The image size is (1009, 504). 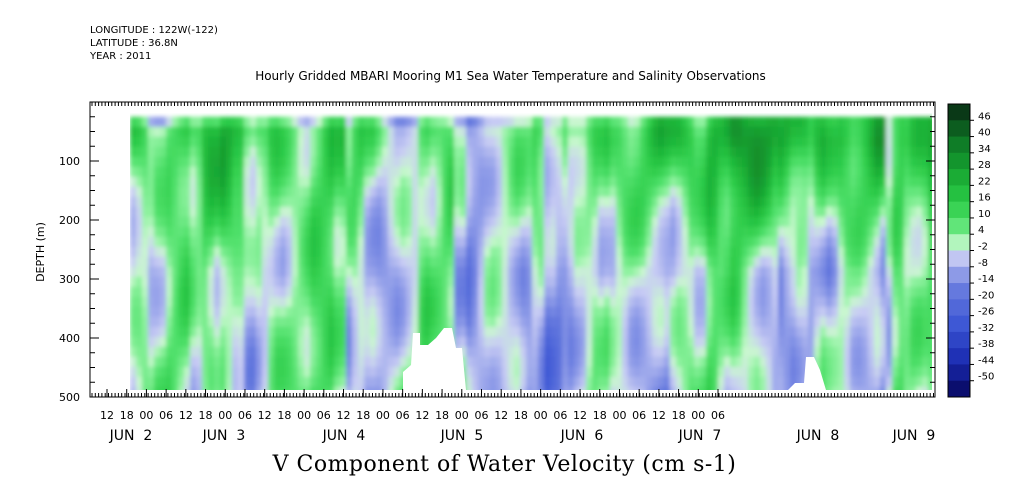 I want to click on y-tick-label: 500, so click(x=69, y=397).